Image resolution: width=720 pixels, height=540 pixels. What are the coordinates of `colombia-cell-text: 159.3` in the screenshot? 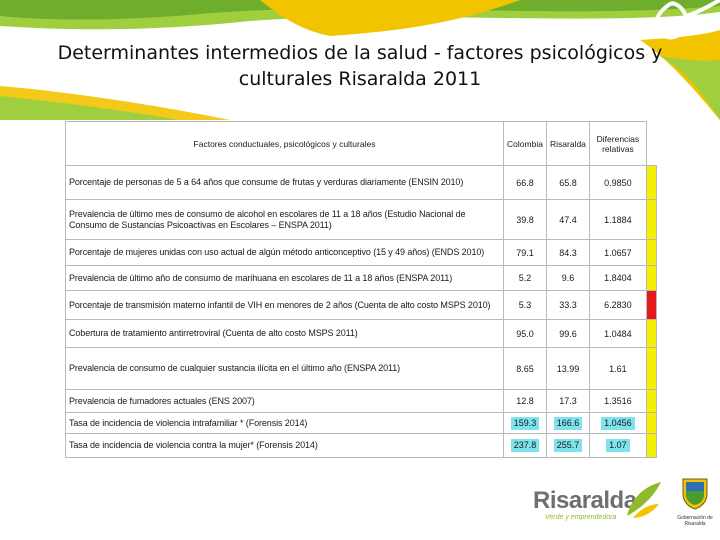 It's located at (525, 423).